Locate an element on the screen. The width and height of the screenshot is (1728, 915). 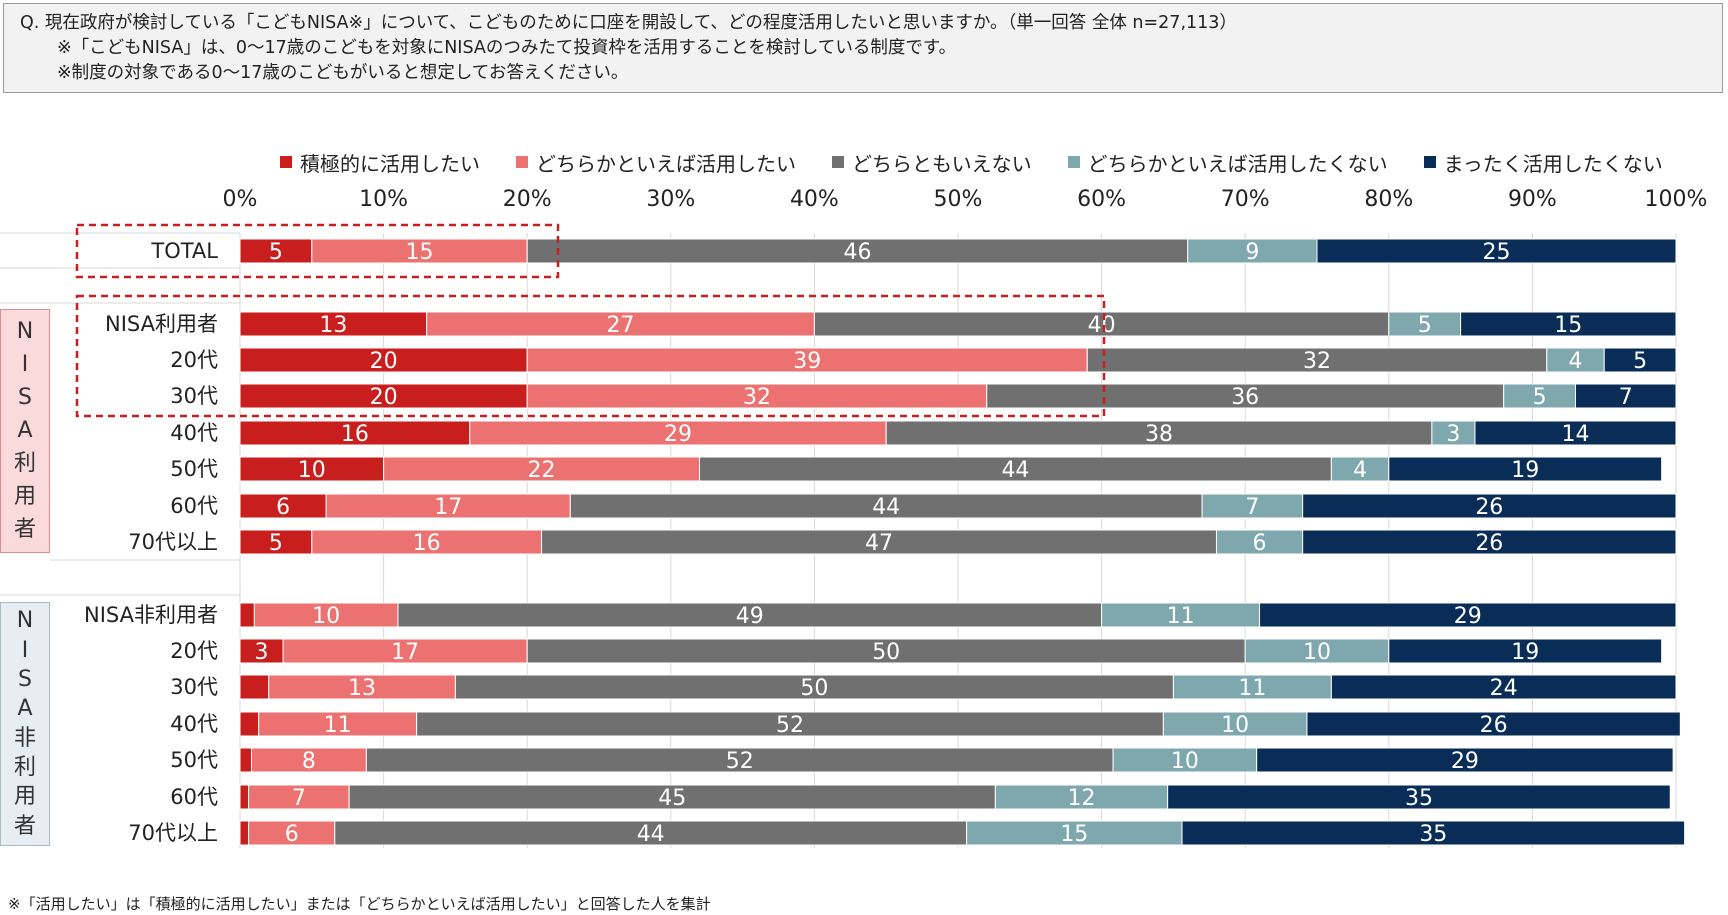
data-label: 27 is located at coordinates (621, 325).